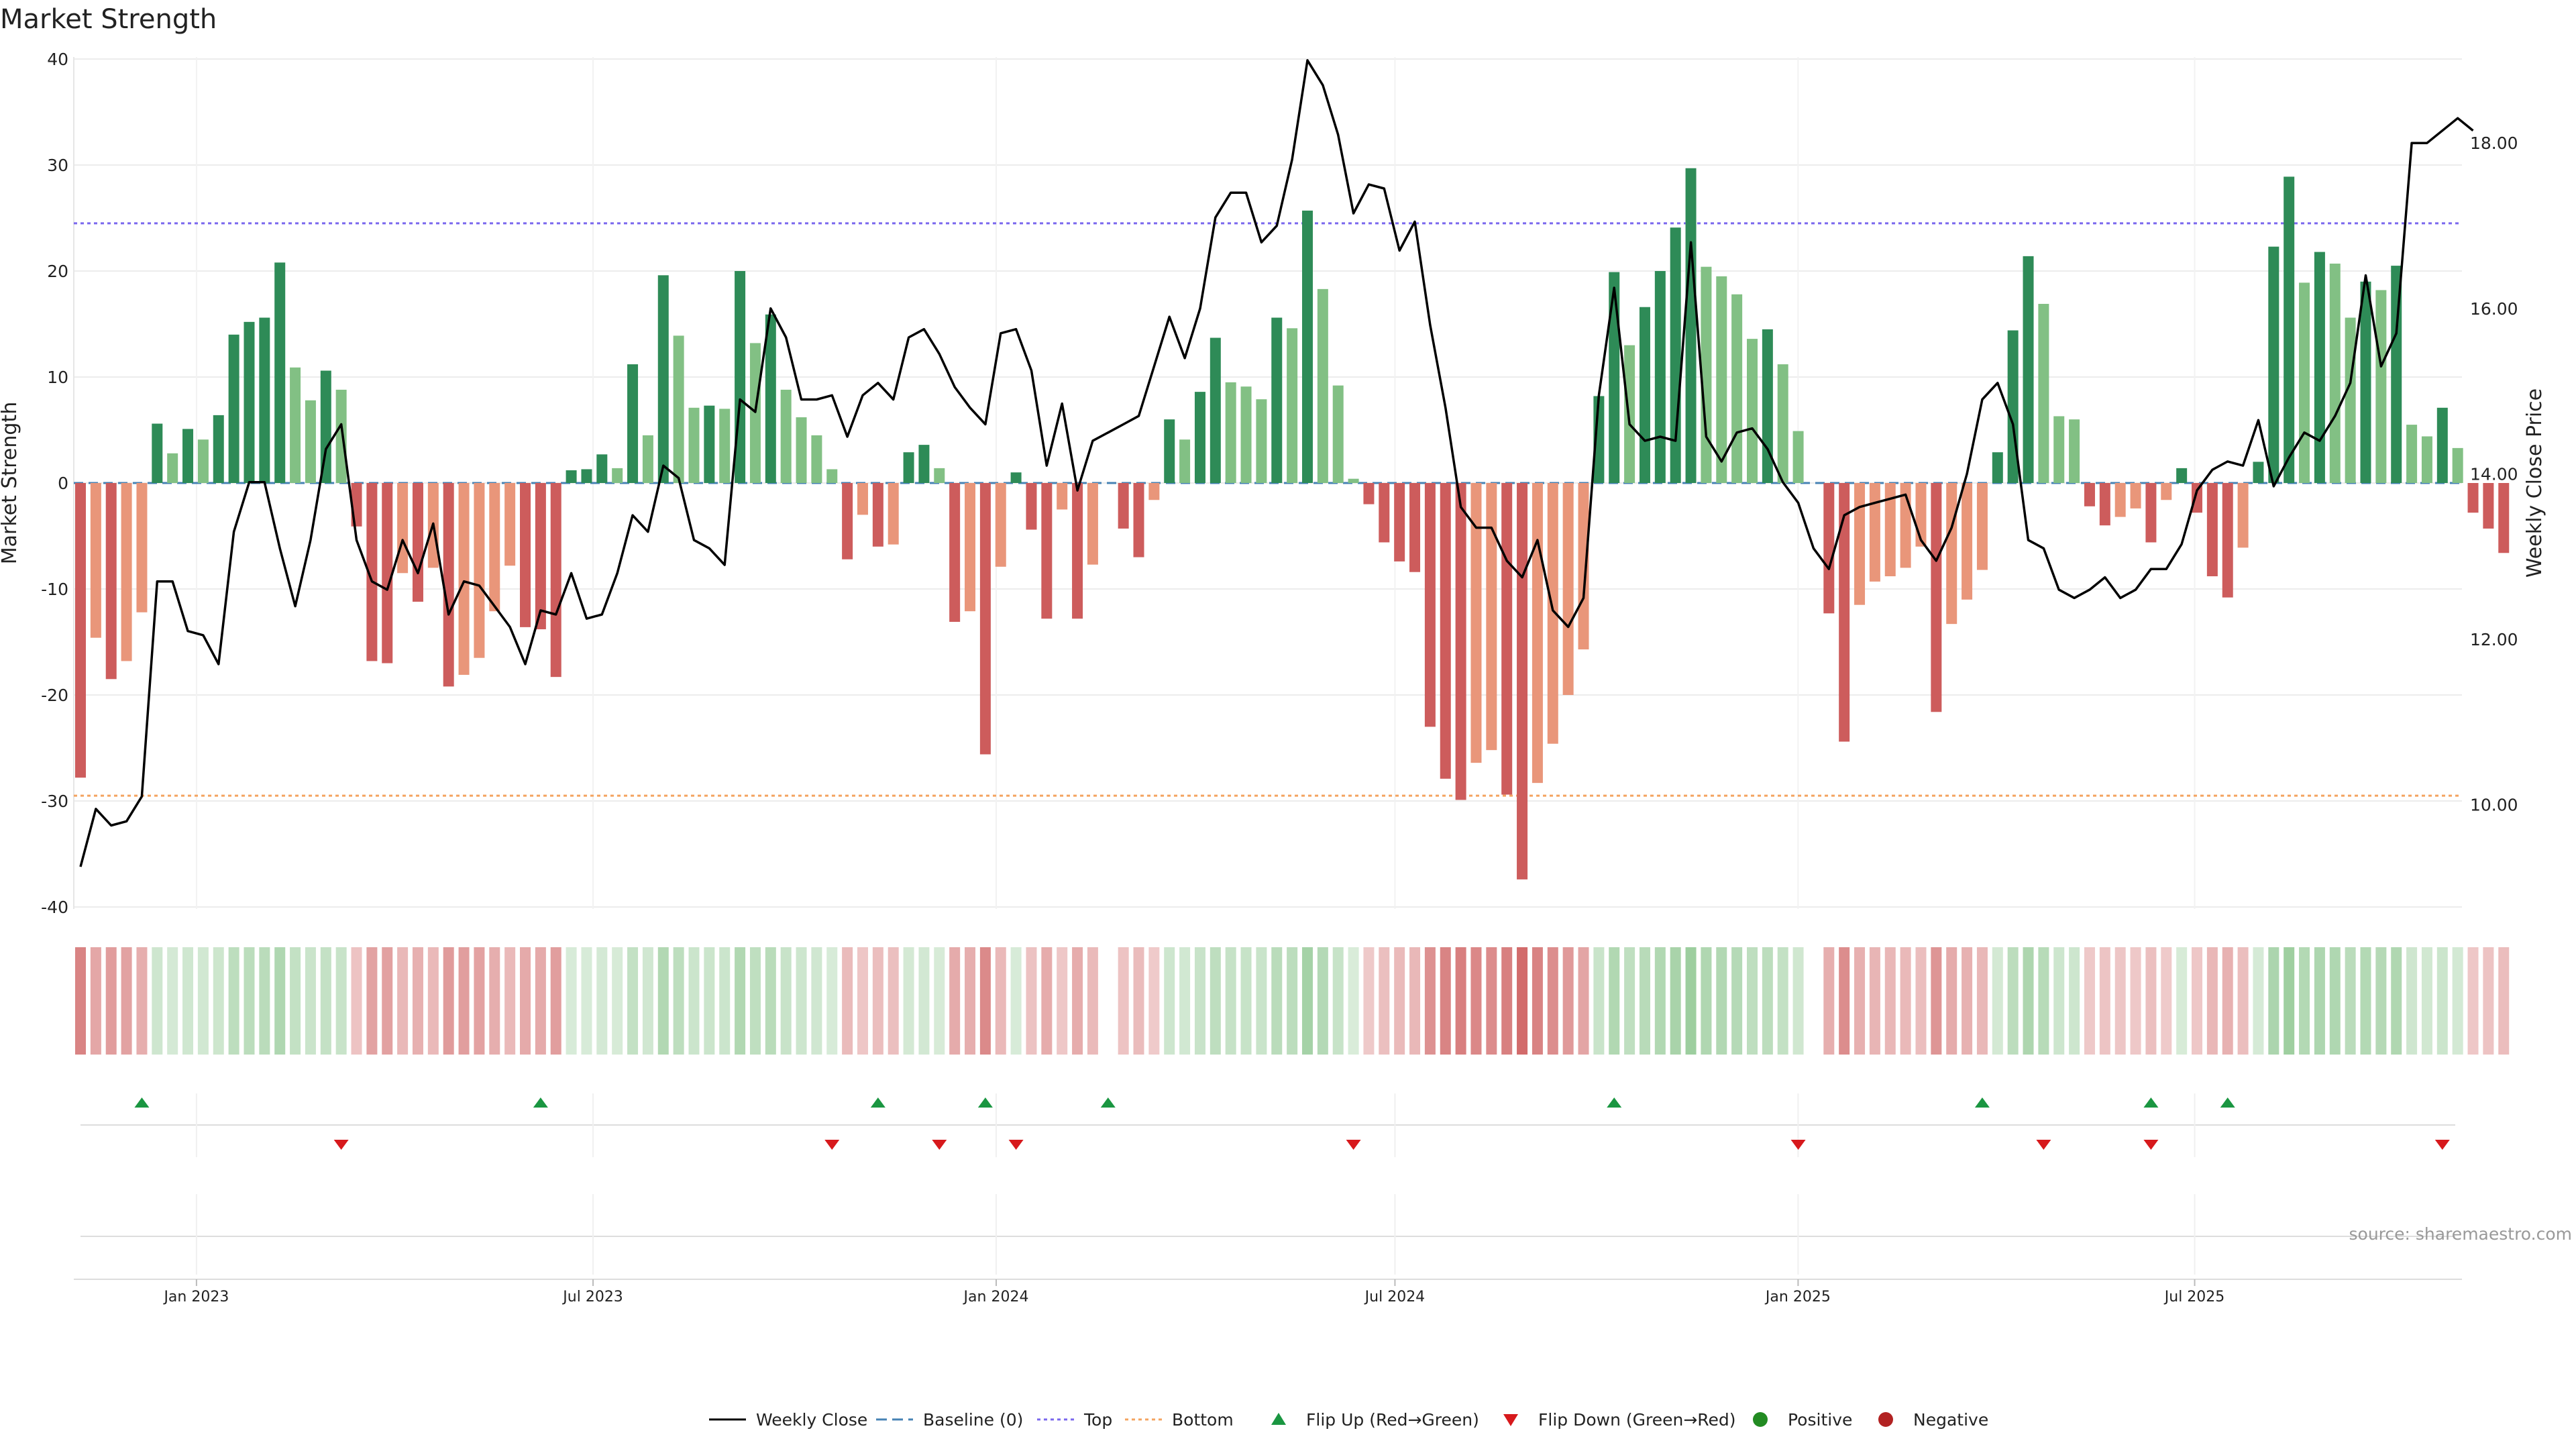 The height and width of the screenshot is (1449, 2576). What do you see at coordinates (54, 483) in the screenshot?
I see `left-axis-ticks: 40 30 20 10 0 -10 -20 -30 -40` at bounding box center [54, 483].